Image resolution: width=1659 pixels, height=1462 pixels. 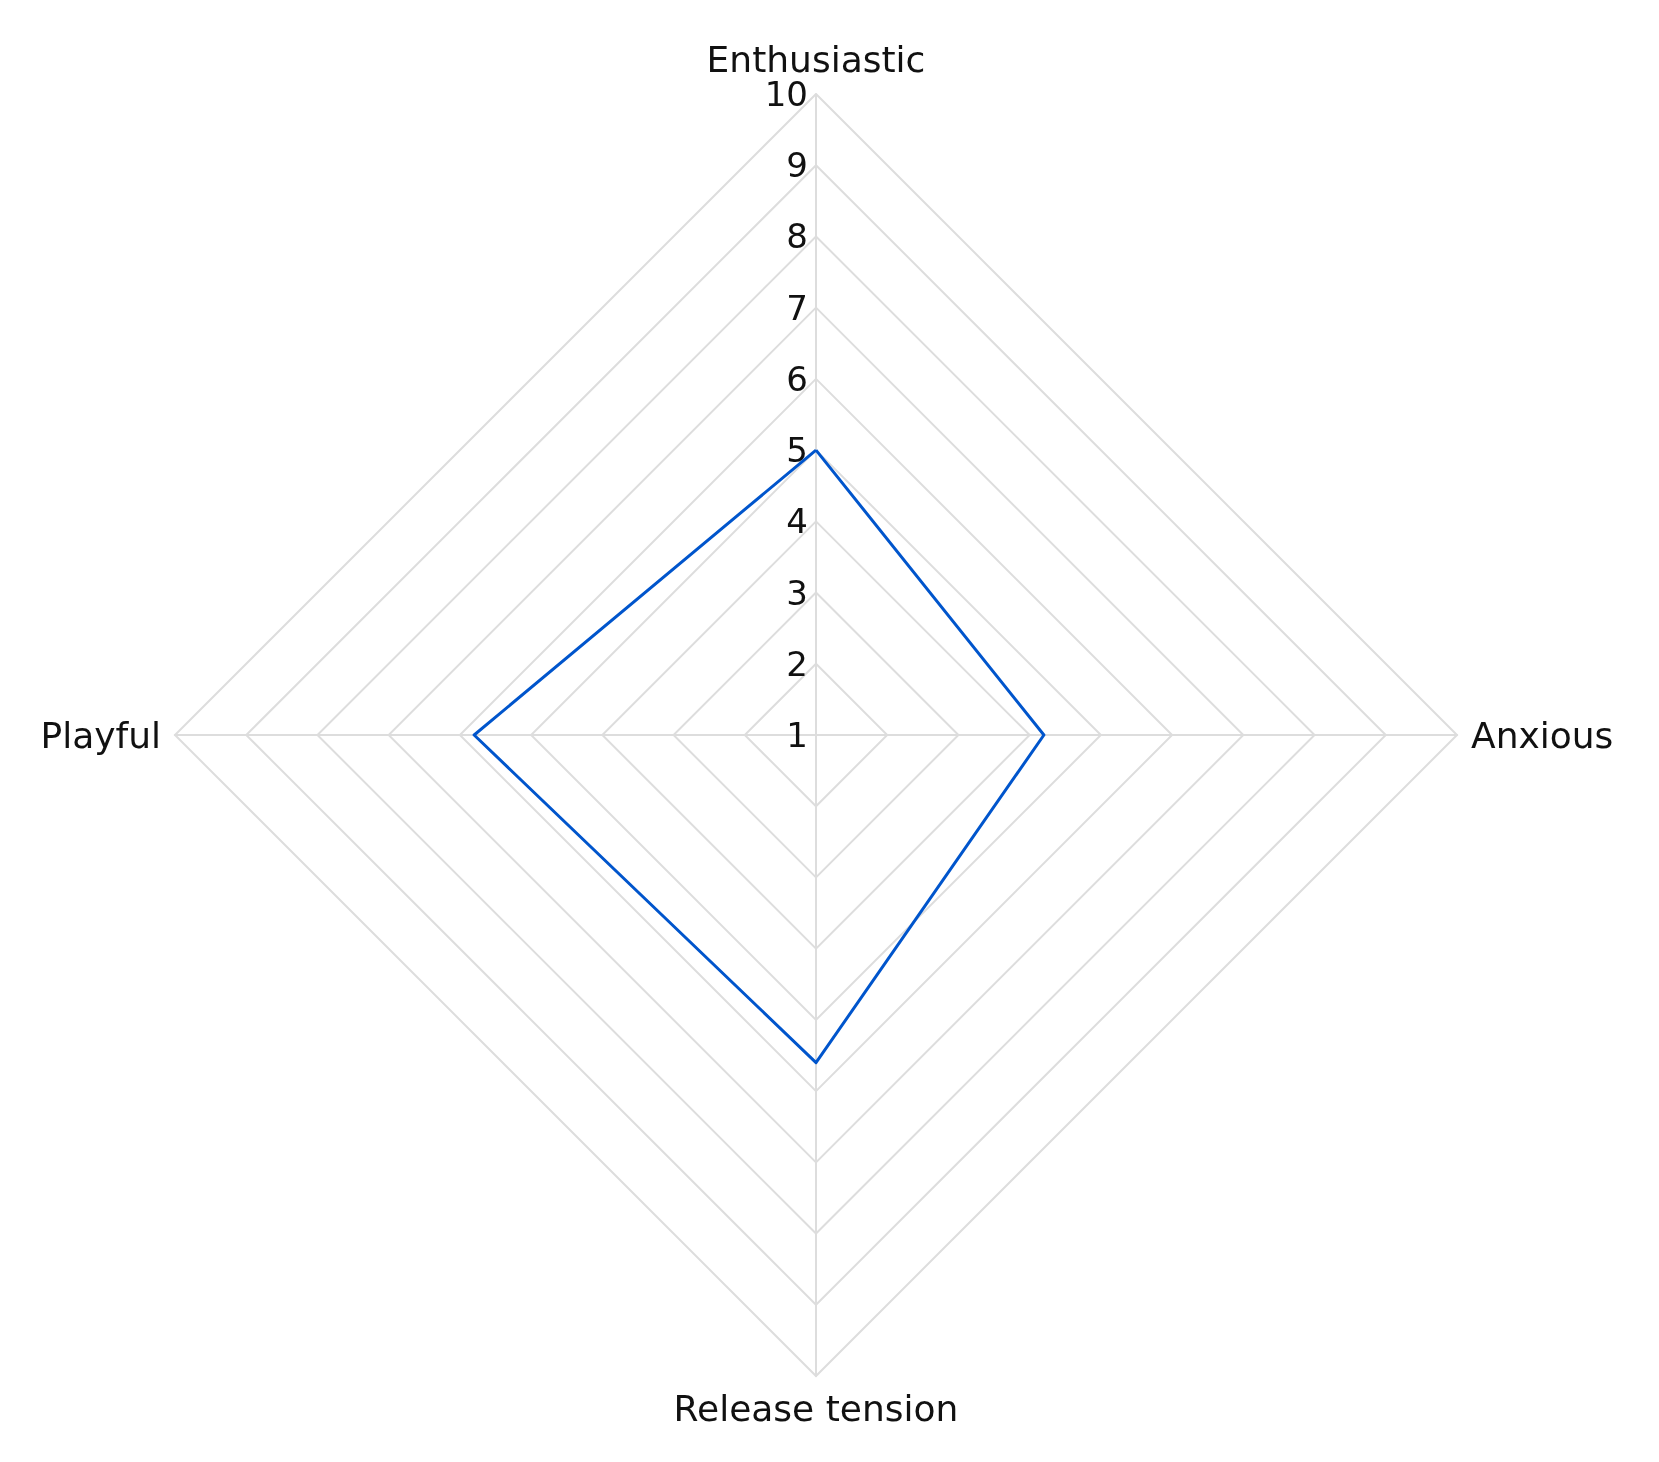 I want to click on y-tick-label: 5, so click(x=797, y=450).